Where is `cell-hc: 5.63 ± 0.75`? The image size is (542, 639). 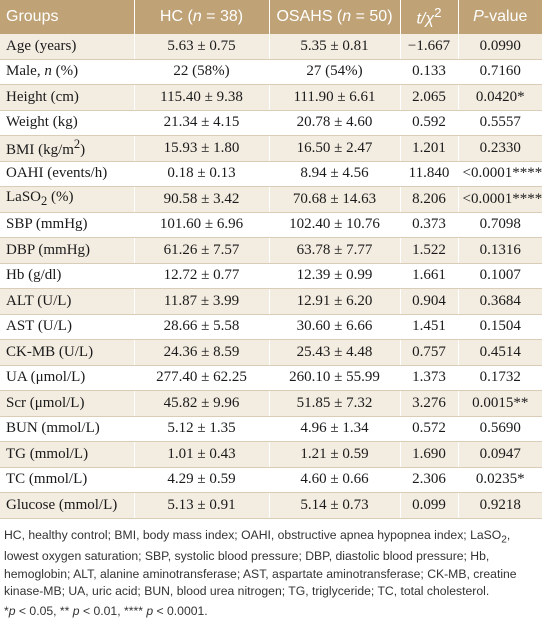 cell-hc: 5.63 ± 0.75 is located at coordinates (202, 47).